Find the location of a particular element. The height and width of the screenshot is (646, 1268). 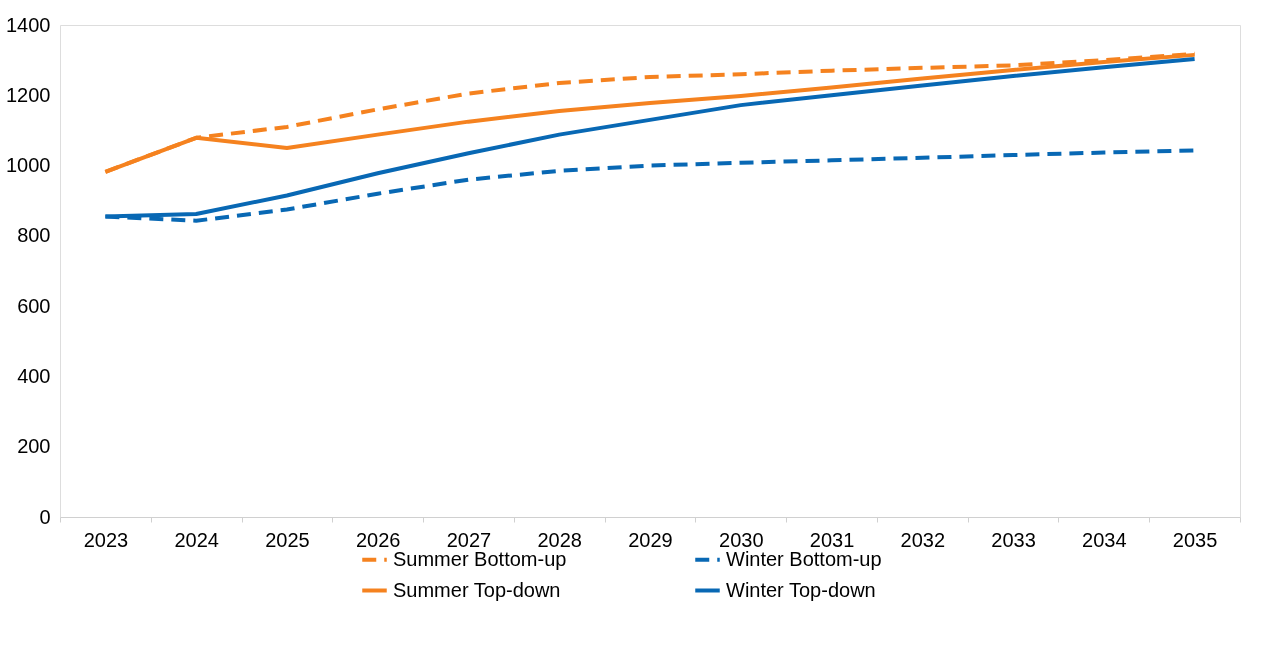

x-tick-label: 2033 is located at coordinates (1013, 539).